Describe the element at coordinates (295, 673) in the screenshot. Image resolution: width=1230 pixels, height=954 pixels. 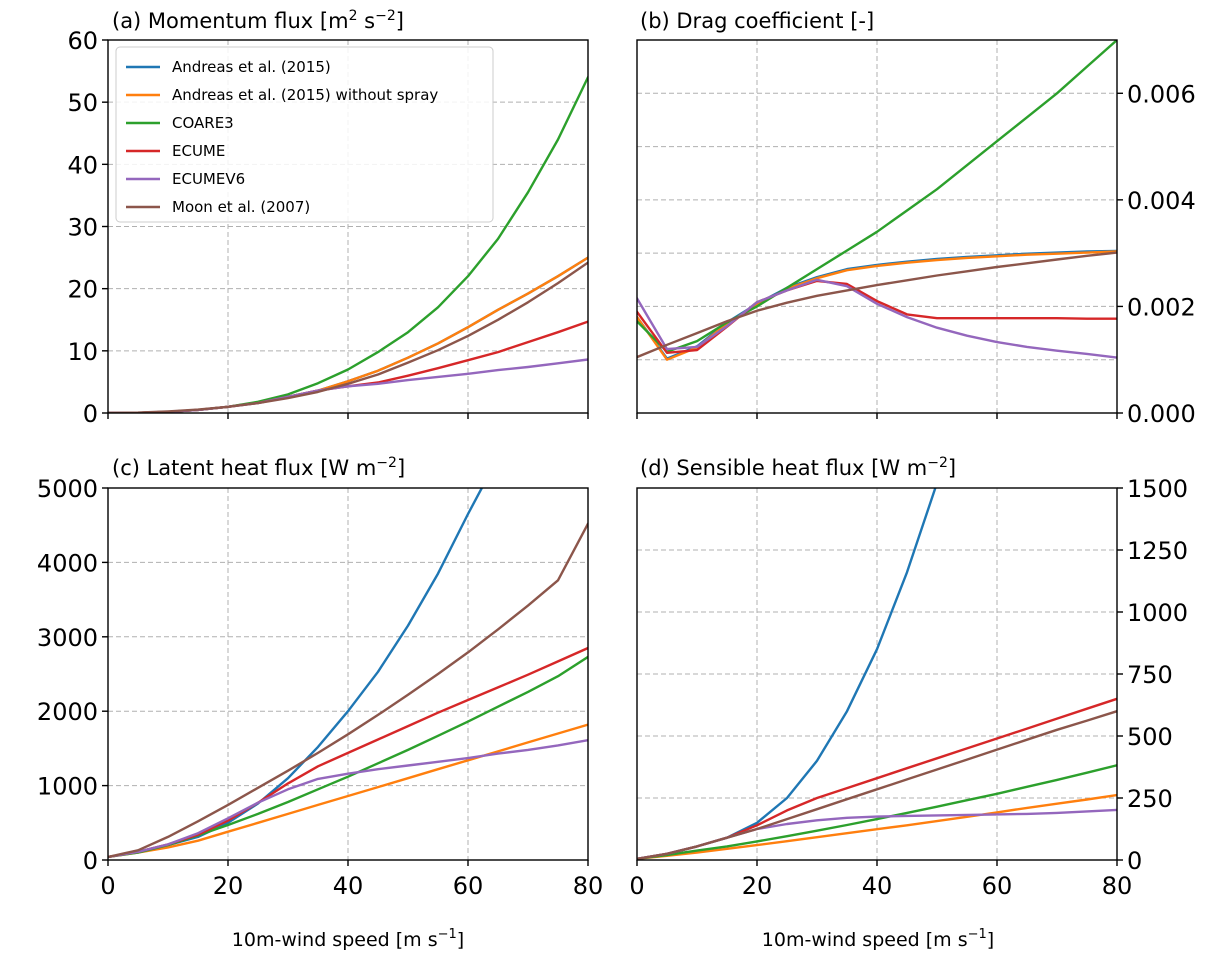
I see `series-c-andreas-et-al-2015` at that location.